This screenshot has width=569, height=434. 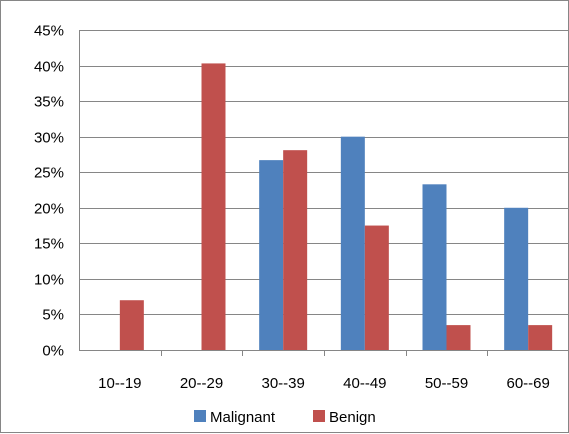 I want to click on bar-benign-10--19, so click(x=131, y=325).